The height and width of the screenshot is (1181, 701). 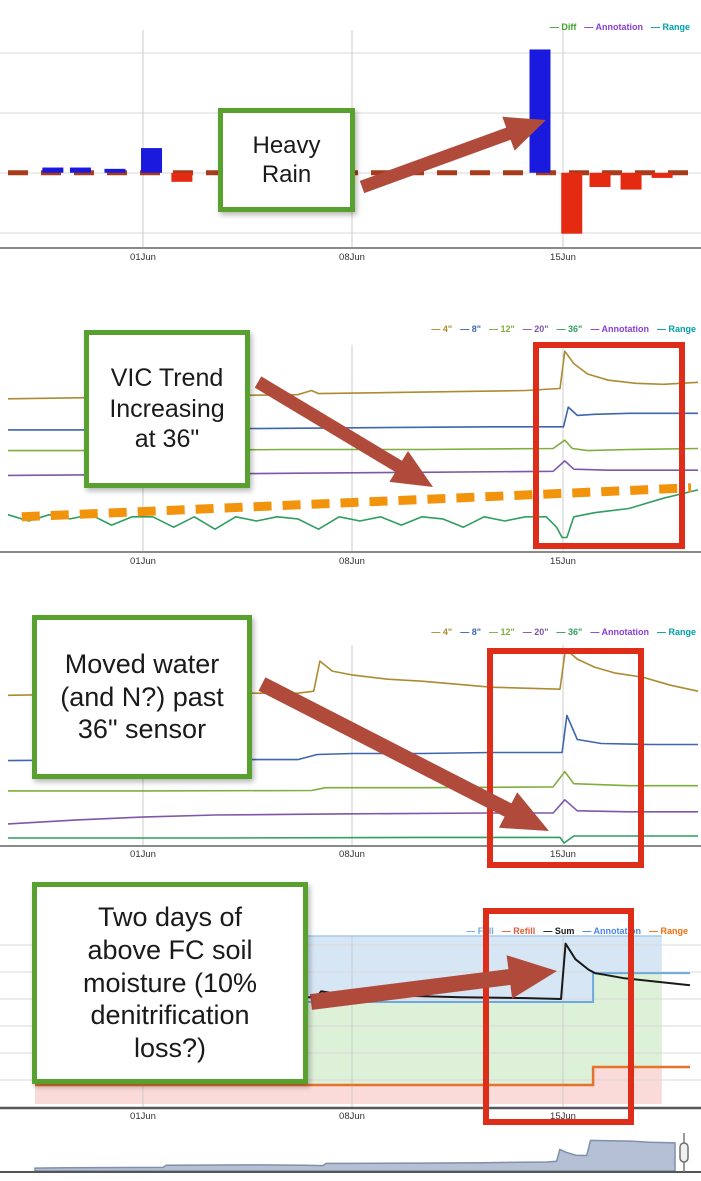 I want to click on highlight-rect-soil-moisture, so click(x=558, y=1016).